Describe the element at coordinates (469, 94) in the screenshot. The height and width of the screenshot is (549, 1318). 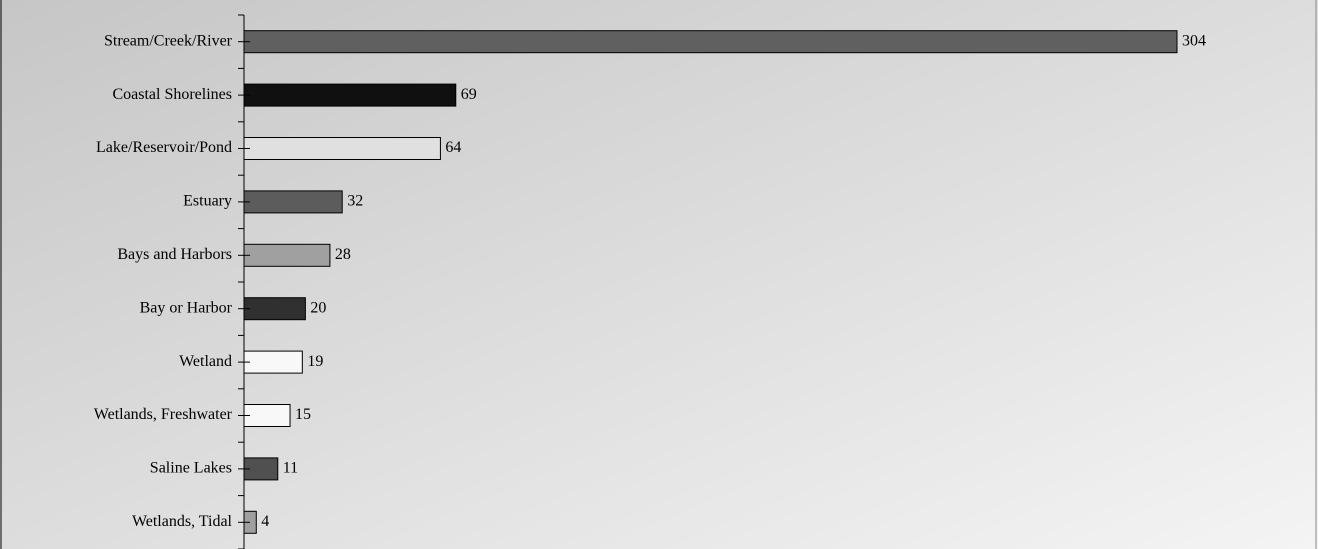
I see `data-label: 69` at that location.